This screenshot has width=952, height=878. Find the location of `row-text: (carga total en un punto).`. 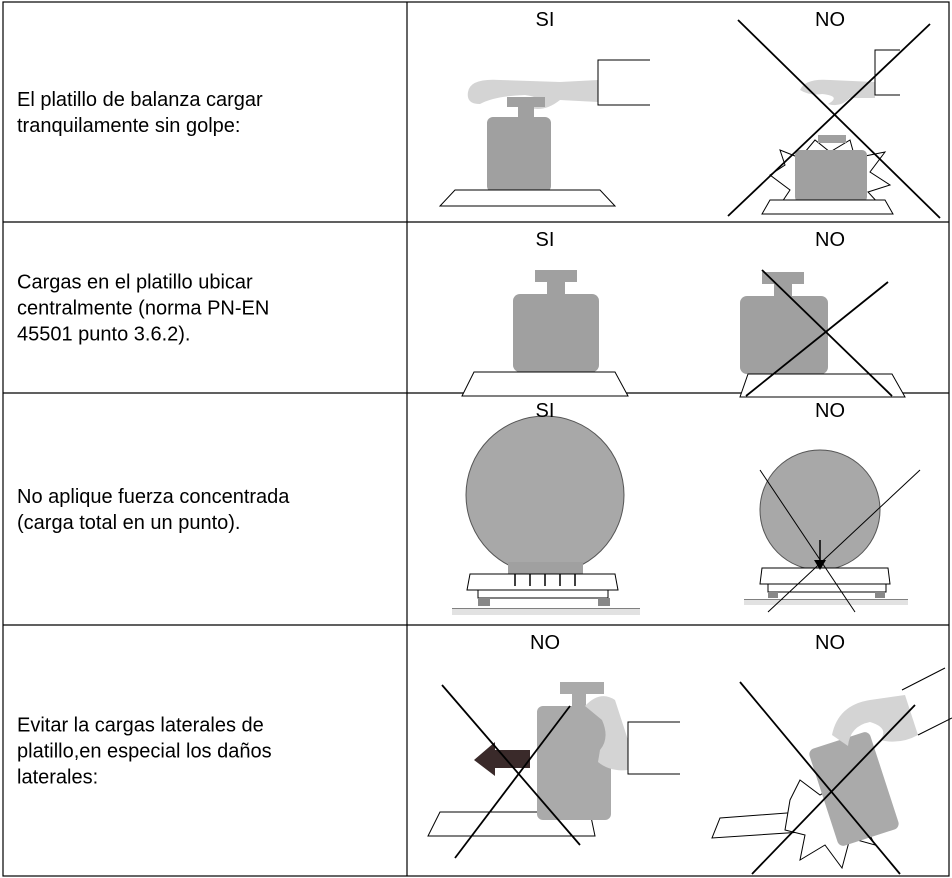

row-text: (carga total en un punto). is located at coordinates (128, 523).